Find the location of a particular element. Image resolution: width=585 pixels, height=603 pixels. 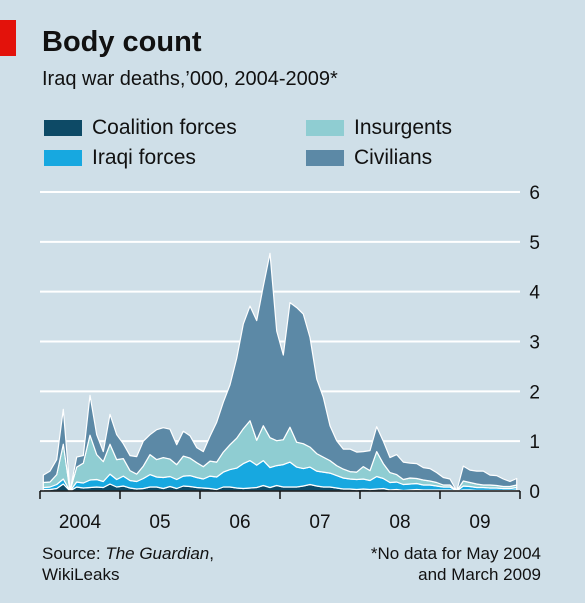

source-prefix: Source: is located at coordinates (74, 553).